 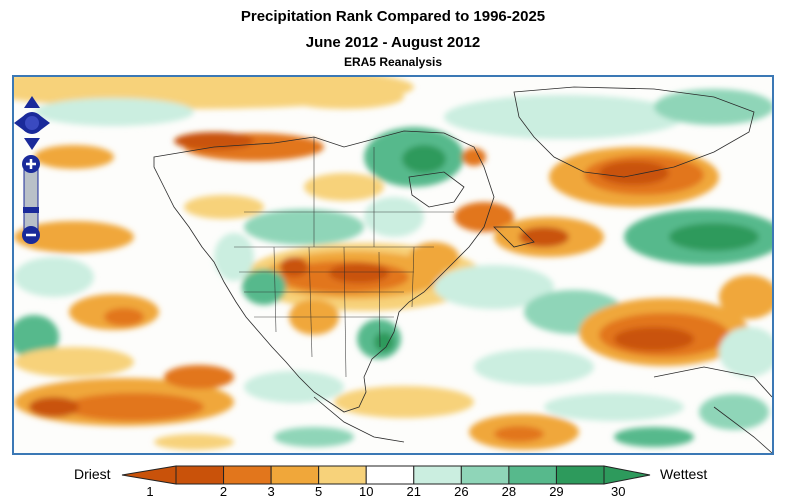 I want to click on pan-up-icon, so click(x=32, y=102).